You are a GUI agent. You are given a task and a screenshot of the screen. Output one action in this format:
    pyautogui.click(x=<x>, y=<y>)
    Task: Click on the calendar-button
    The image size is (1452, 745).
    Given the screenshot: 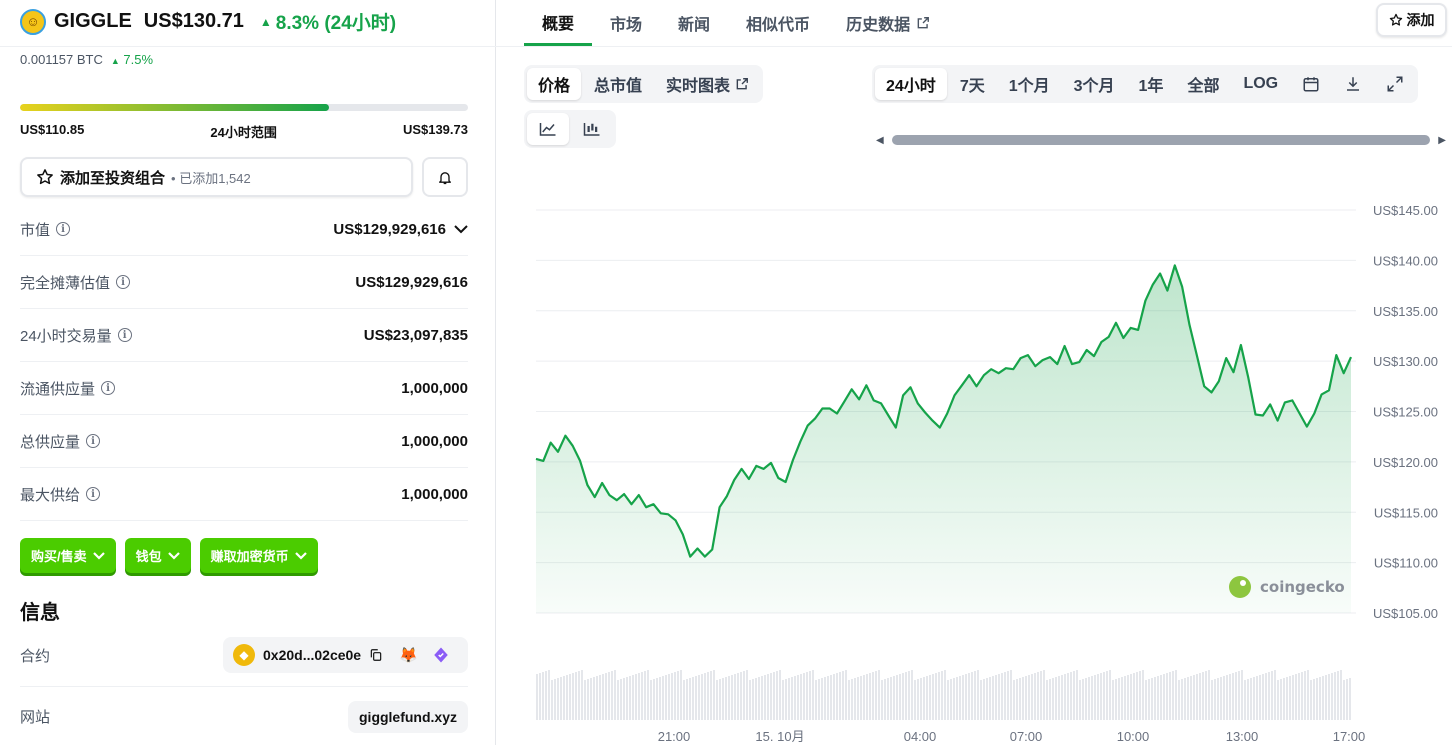 What is the action you would take?
    pyautogui.click(x=1311, y=84)
    